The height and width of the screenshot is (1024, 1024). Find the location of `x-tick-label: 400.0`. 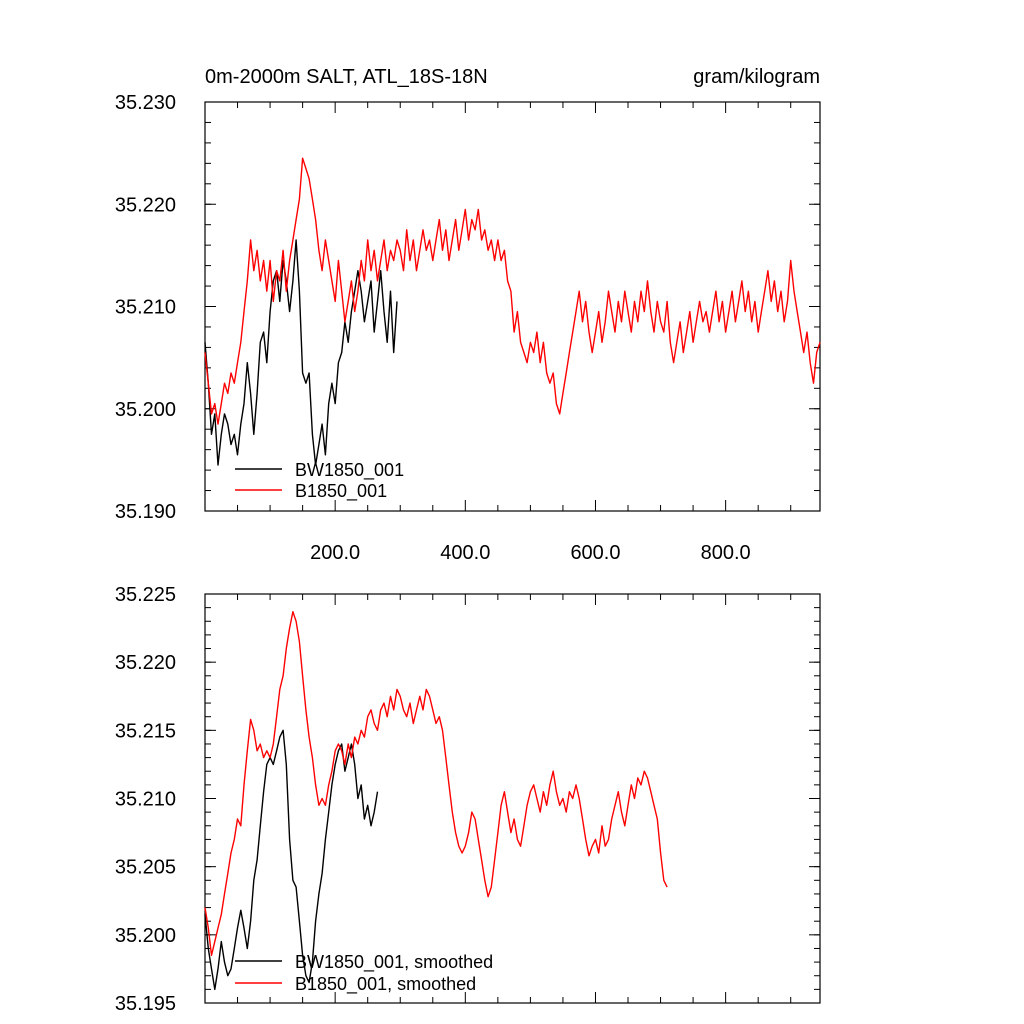

x-tick-label: 400.0 is located at coordinates (465, 553).